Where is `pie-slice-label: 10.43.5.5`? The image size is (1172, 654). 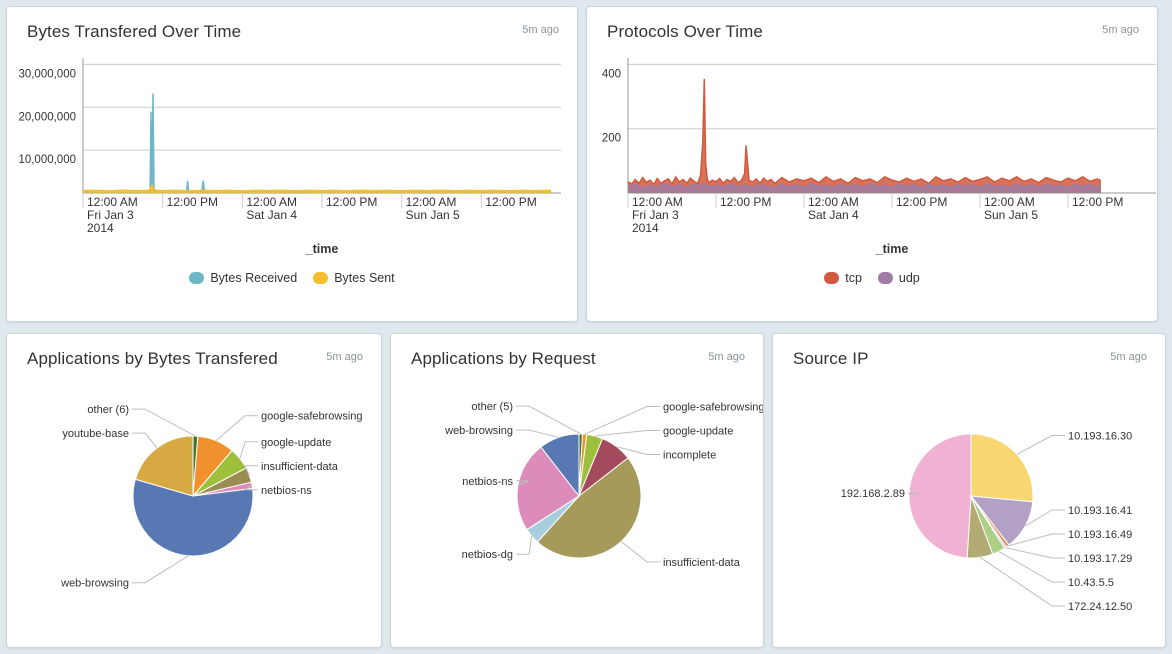
pie-slice-label: 10.43.5.5 is located at coordinates (1091, 583).